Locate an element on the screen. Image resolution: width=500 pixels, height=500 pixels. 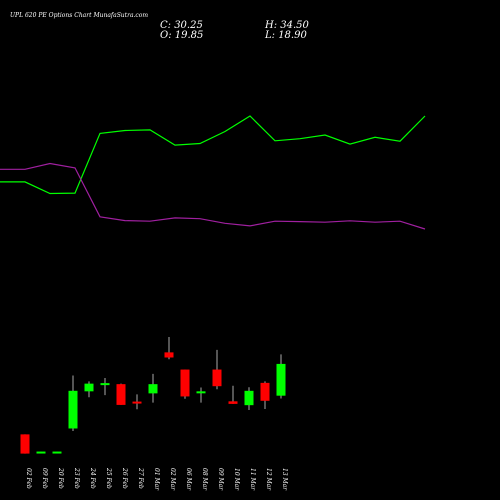
x-tick-label: 02 Mar is located at coordinates (172, 479).